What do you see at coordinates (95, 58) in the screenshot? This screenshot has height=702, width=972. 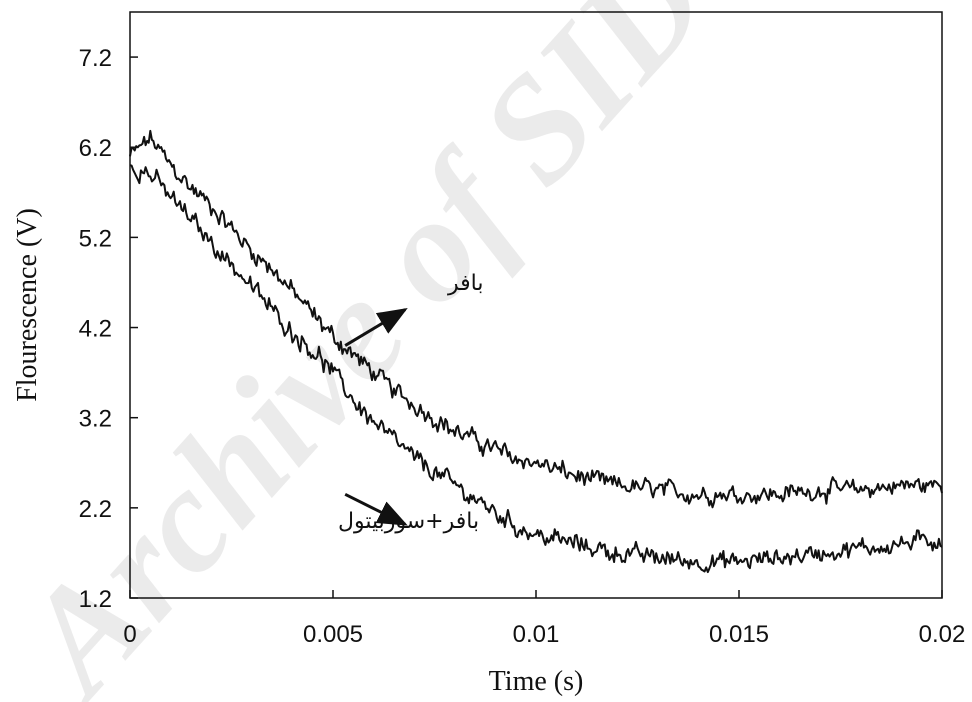 I see `y-tick-label: 7.2` at bounding box center [95, 58].